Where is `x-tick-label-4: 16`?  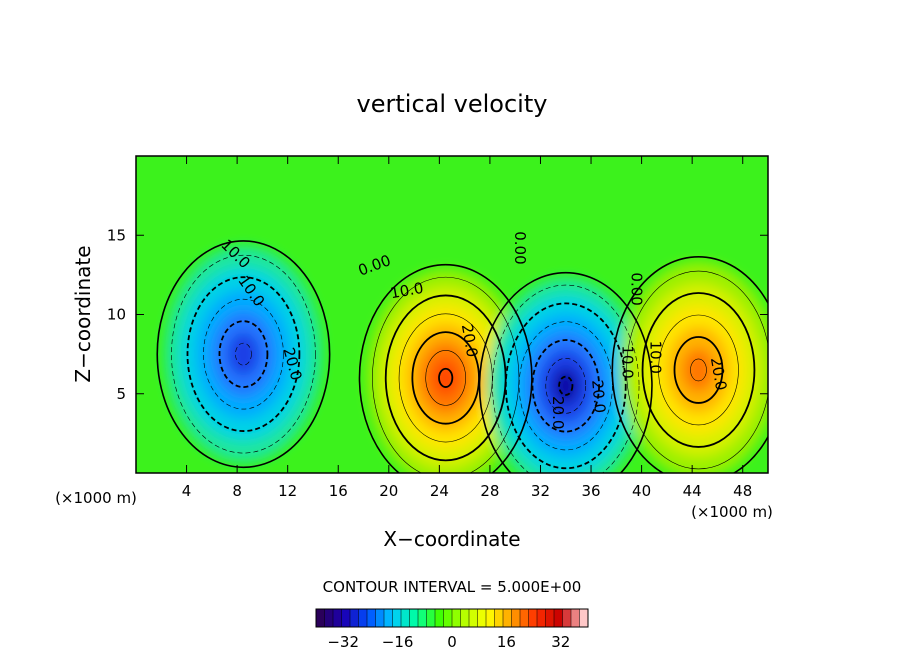
x-tick-label-4: 16 is located at coordinates (338, 491).